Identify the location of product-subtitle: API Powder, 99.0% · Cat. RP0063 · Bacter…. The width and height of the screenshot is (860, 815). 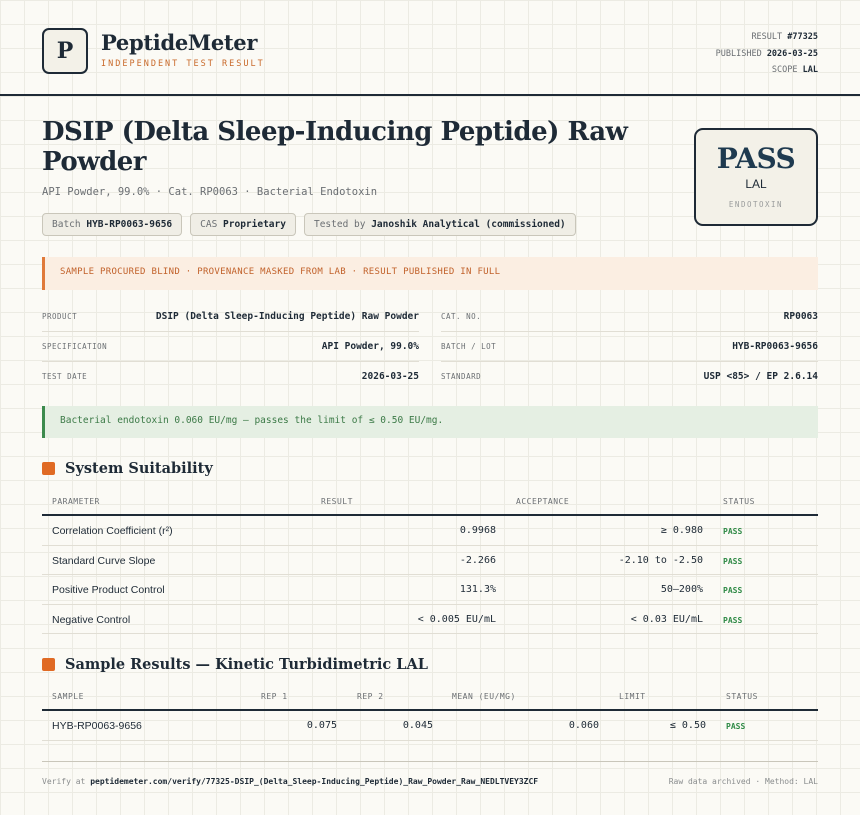
(210, 192).